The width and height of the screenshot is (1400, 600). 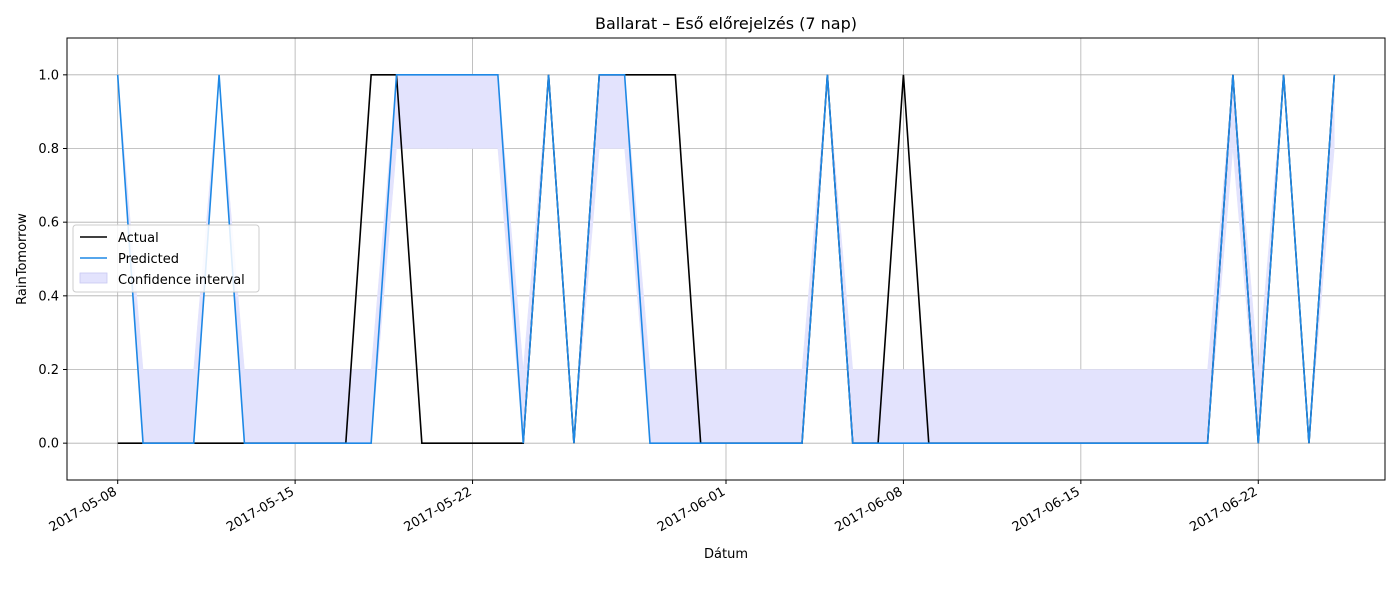 I want to click on y-tick-label: 1.0, so click(x=48, y=75).